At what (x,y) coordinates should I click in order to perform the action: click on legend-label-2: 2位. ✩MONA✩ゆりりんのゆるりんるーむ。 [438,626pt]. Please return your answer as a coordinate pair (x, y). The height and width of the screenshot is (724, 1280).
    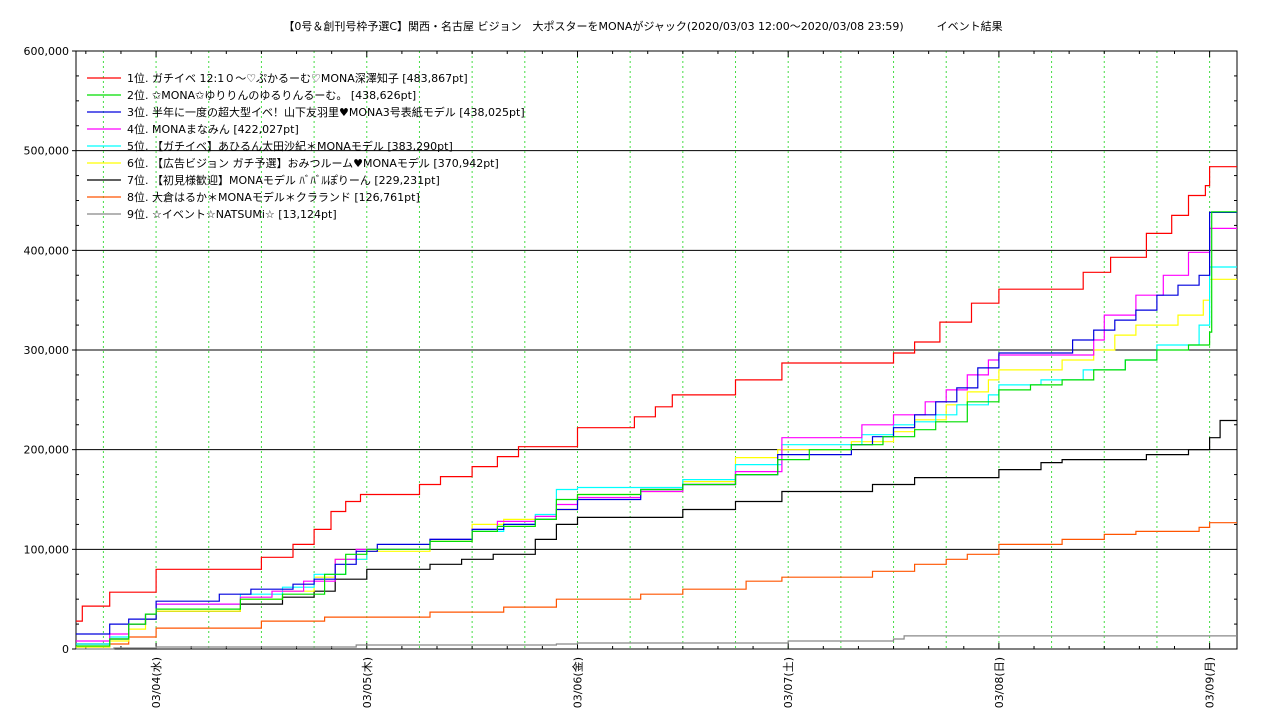
    Looking at the image, I should click on (271, 95).